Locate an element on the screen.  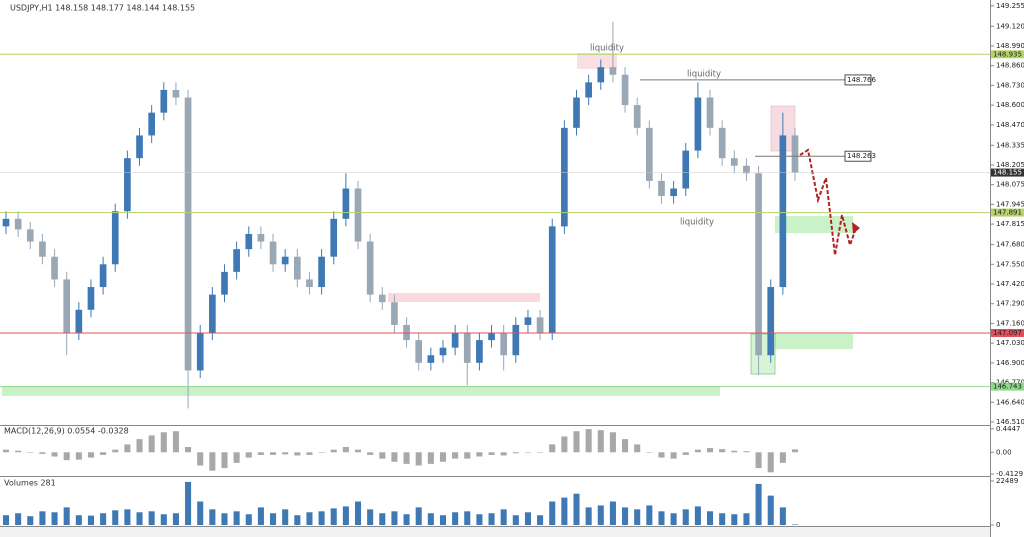
level-label: 148.935 is located at coordinates (1007, 54).